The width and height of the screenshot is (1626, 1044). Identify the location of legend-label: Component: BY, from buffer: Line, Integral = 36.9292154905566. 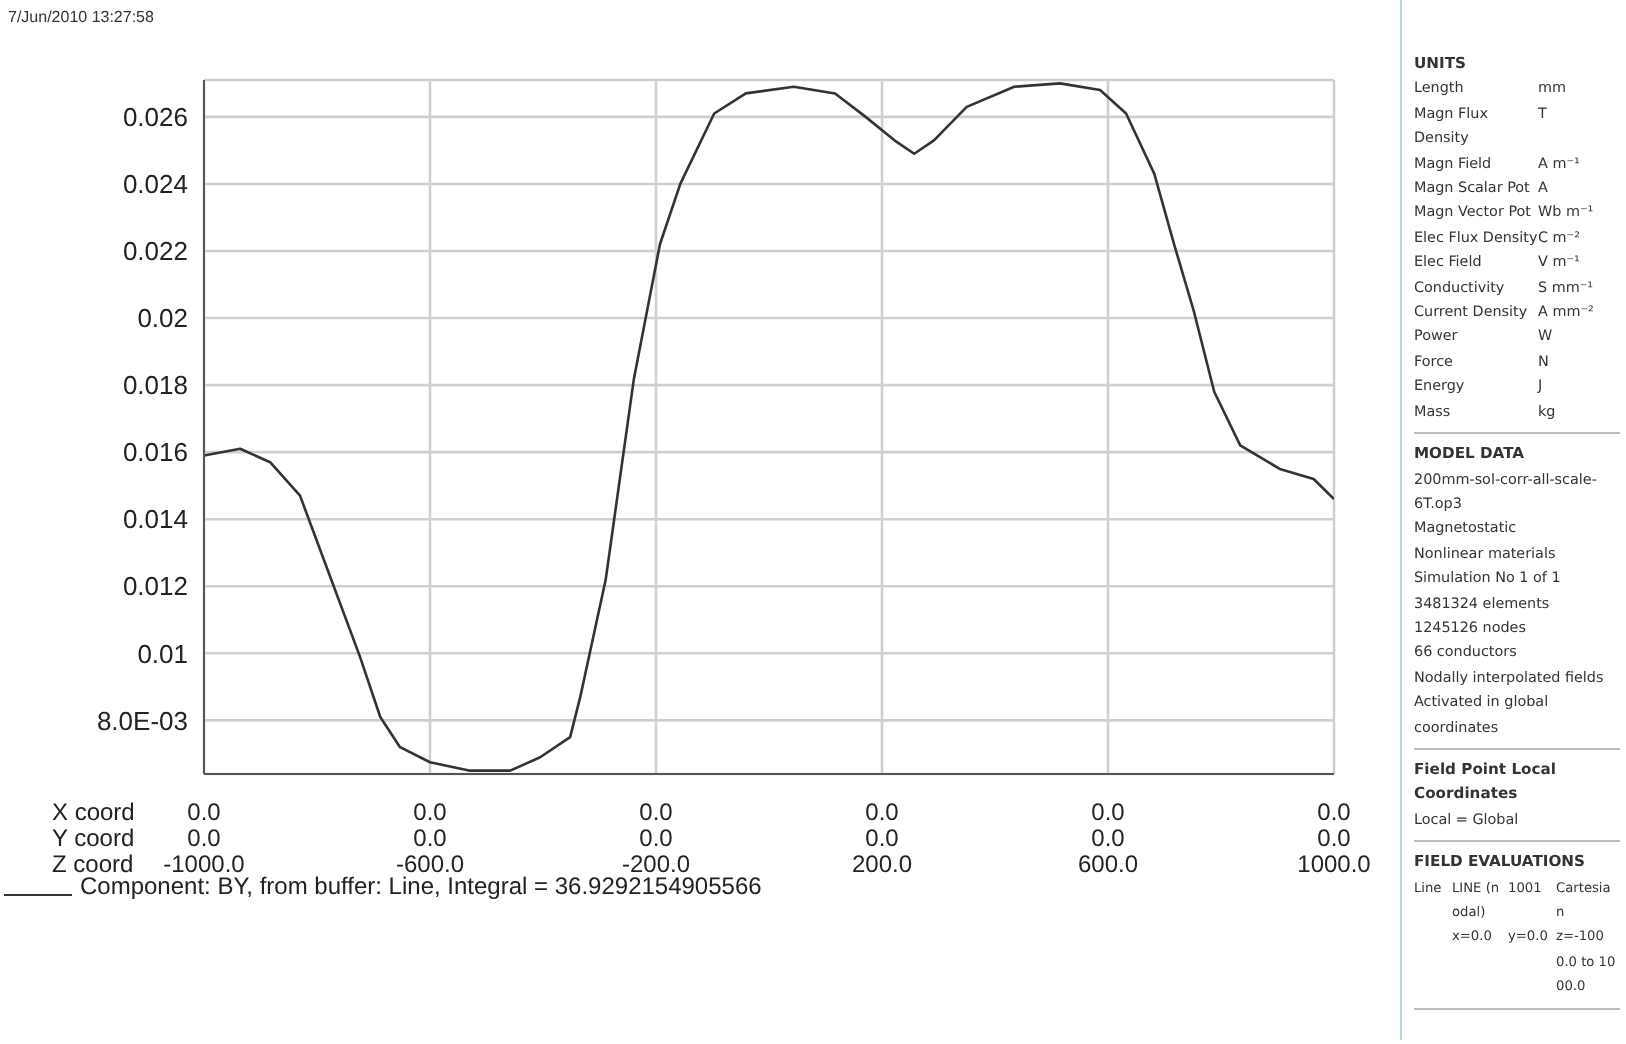
(421, 886).